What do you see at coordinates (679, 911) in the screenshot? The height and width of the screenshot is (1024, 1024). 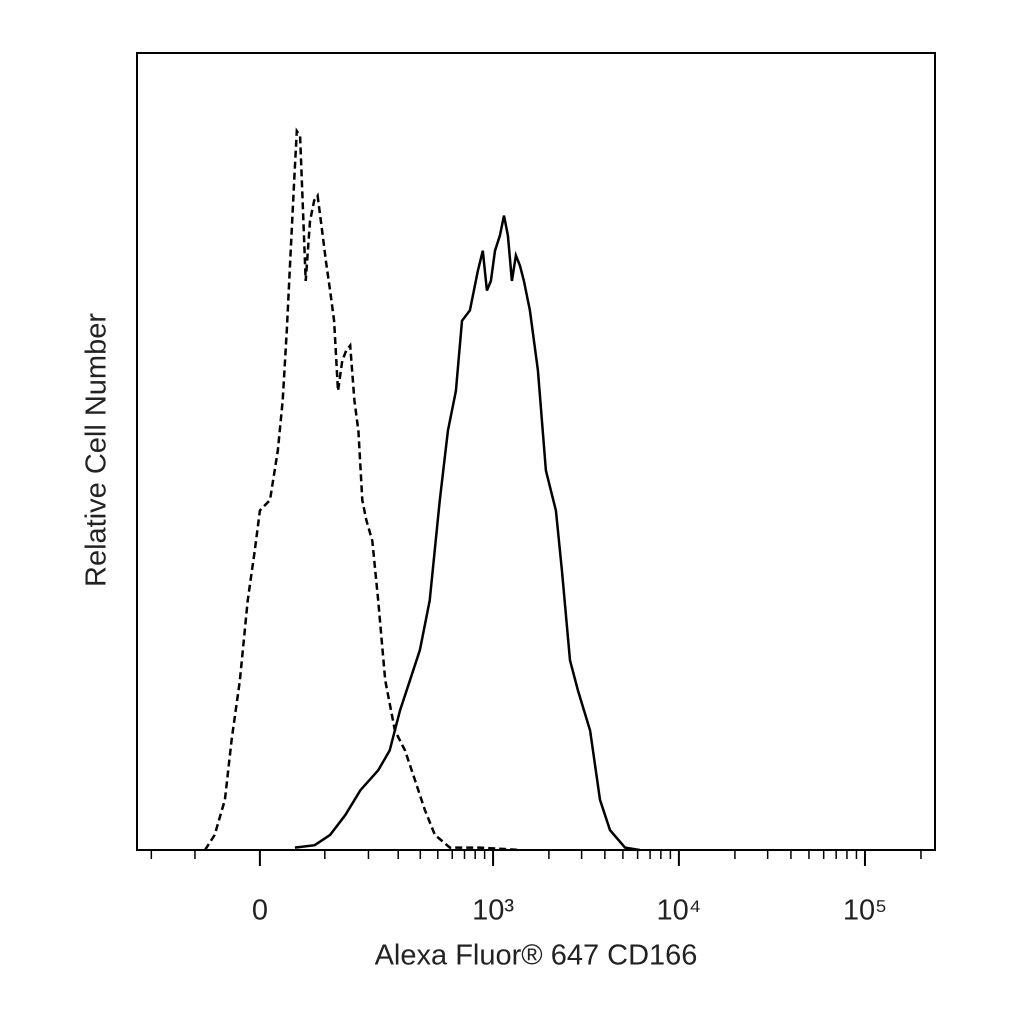 I see `x-tick-label: 10⁴` at bounding box center [679, 911].